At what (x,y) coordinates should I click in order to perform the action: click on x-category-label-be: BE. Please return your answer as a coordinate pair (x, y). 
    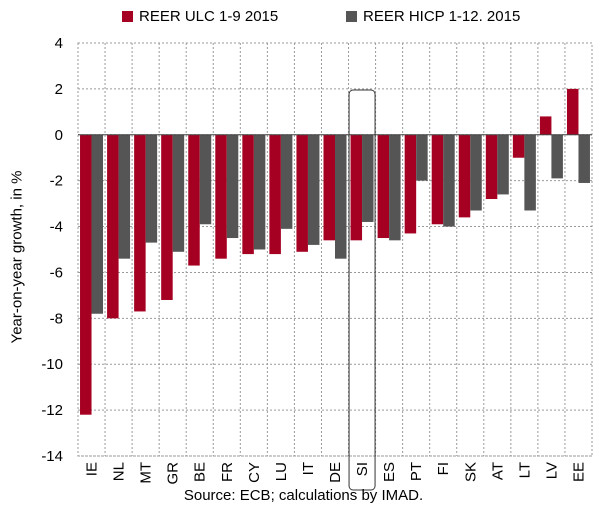
    Looking at the image, I should click on (200, 472).